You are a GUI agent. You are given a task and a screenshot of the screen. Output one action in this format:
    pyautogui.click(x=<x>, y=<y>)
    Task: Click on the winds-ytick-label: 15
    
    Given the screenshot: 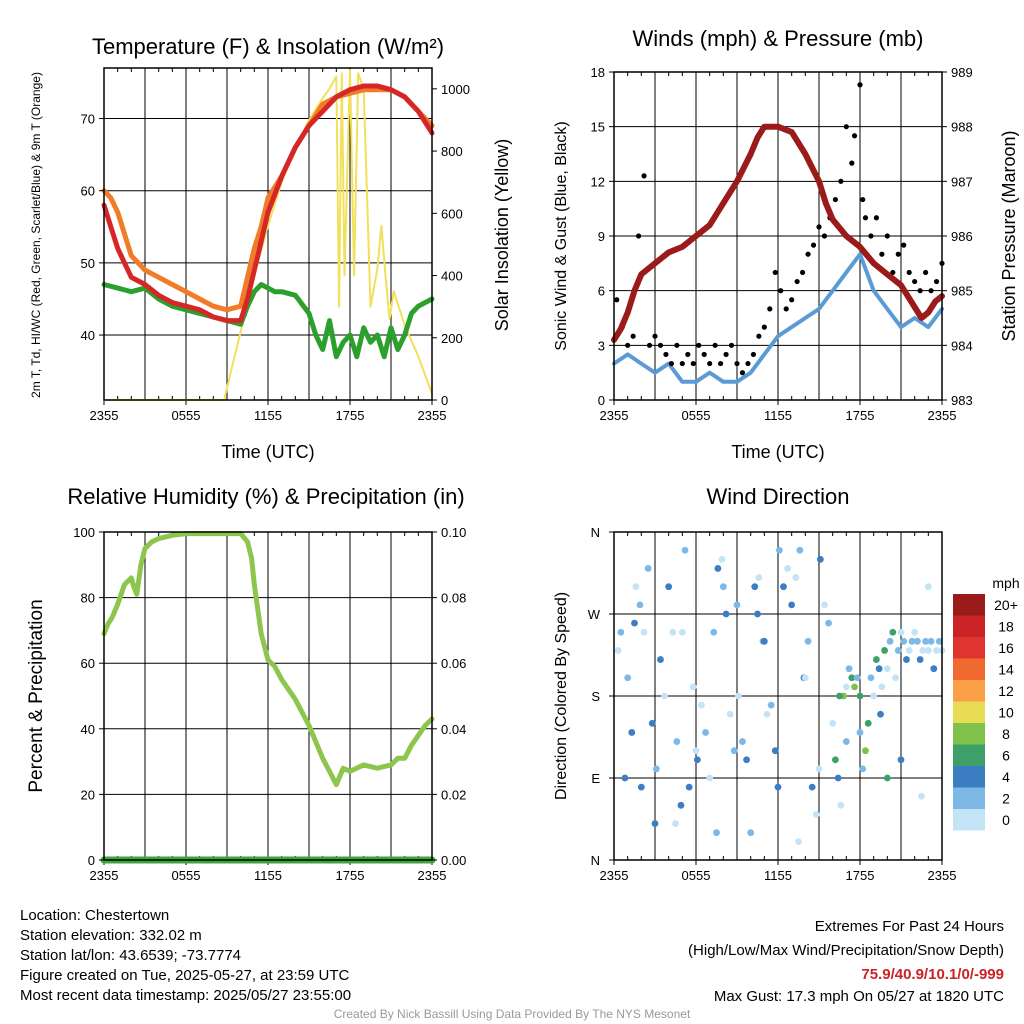 What is the action you would take?
    pyautogui.click(x=598, y=127)
    